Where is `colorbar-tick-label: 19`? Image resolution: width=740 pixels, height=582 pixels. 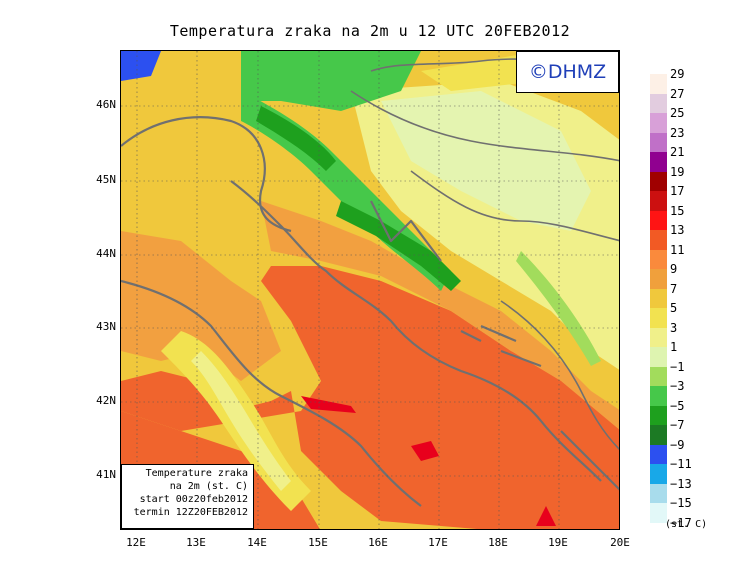 colorbar-tick-label: 19 is located at coordinates (677, 171).